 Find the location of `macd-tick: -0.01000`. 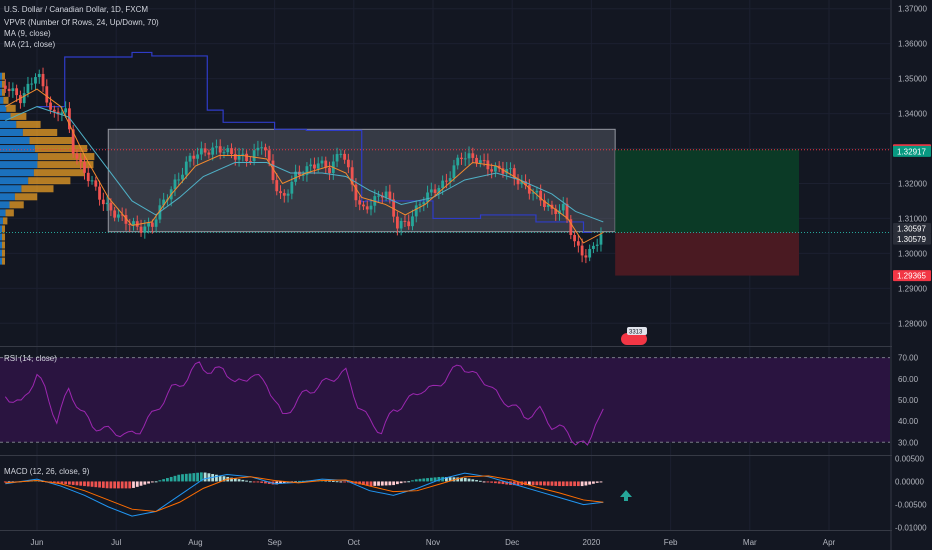

macd-tick: -0.01000 is located at coordinates (911, 528).